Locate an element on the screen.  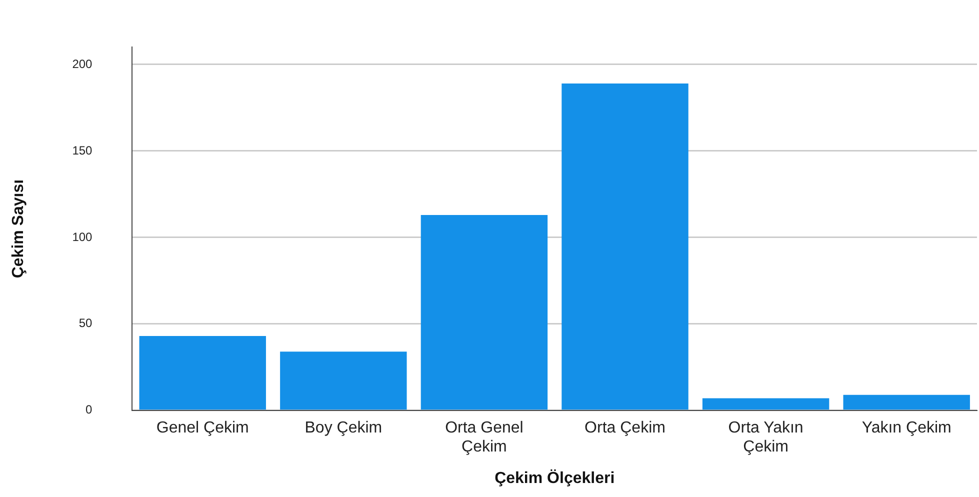
x-tick-label: Orta Genel Çekim is located at coordinates (484, 437).